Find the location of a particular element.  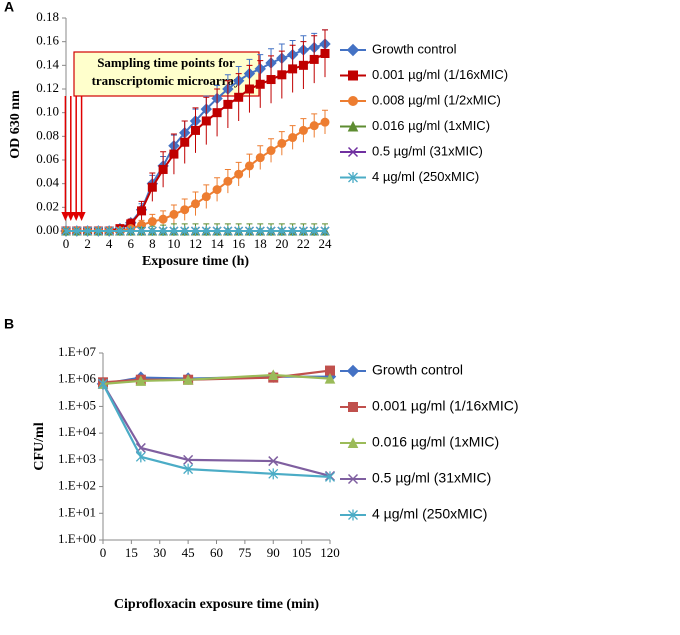

x-tick-label: 22 is located at coordinates (303, 243).